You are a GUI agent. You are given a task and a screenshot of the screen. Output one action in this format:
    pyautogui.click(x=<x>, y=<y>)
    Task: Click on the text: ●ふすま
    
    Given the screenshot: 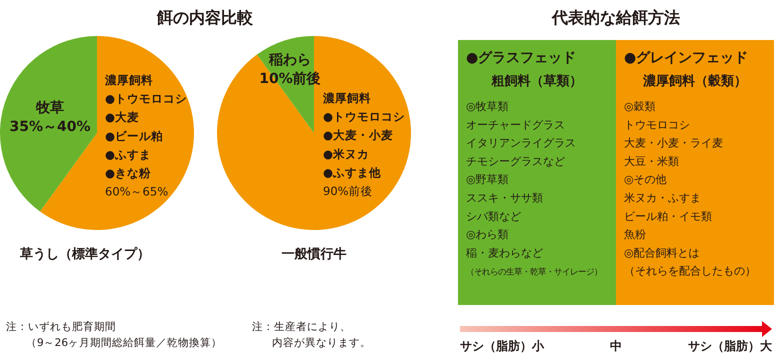 What is the action you would take?
    pyautogui.click(x=128, y=154)
    